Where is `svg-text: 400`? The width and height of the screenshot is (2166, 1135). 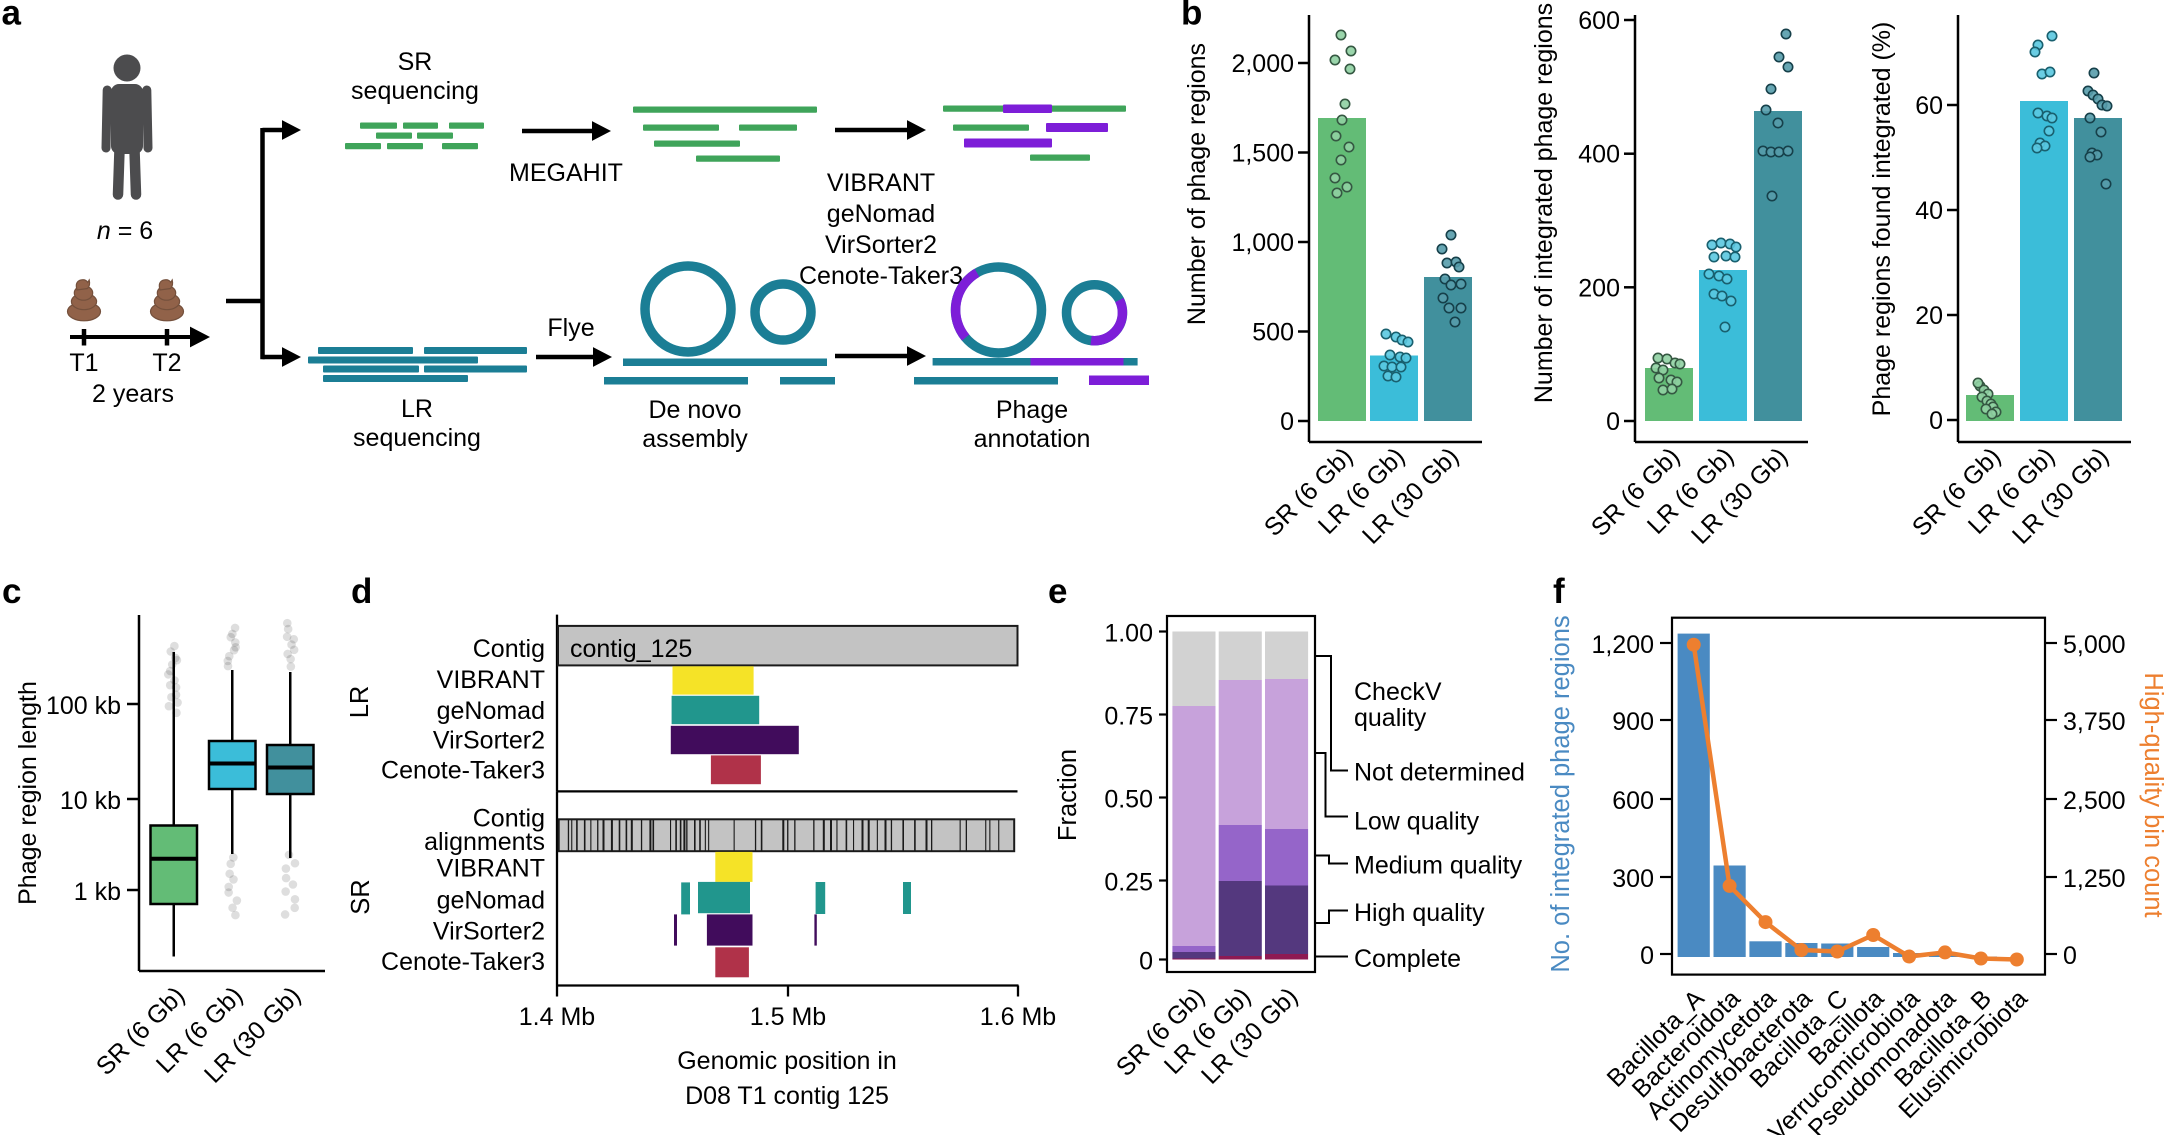
svg-text: 400 is located at coordinates (1599, 155).